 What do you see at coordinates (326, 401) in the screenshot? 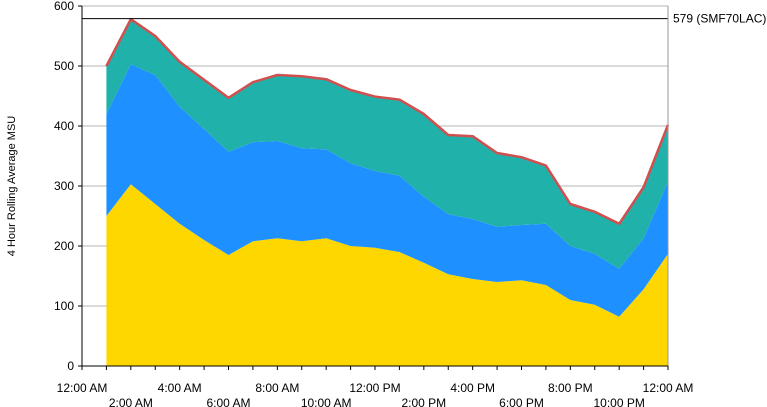
I see `x-tick-label: 10:00 AM` at bounding box center [326, 401].